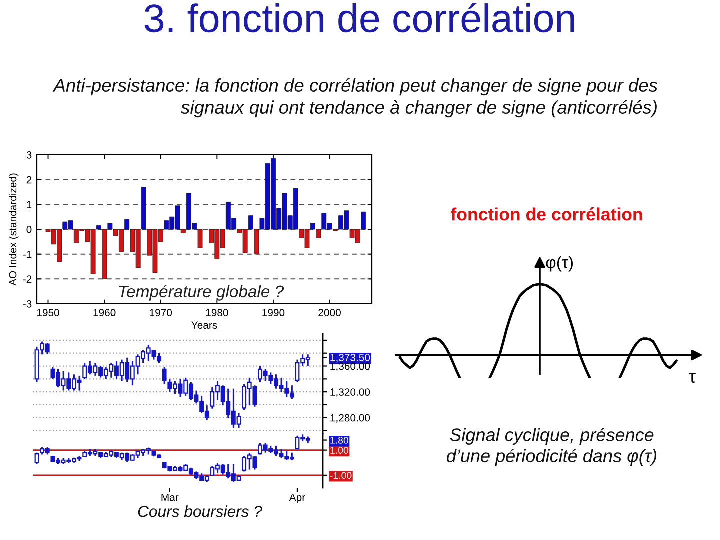 Image resolution: width=720 pixels, height=540 pixels. Describe the element at coordinates (552, 447) in the screenshot. I see `text: Signal cyclique, présence d’une périodicité dans φ(τ)` at that location.